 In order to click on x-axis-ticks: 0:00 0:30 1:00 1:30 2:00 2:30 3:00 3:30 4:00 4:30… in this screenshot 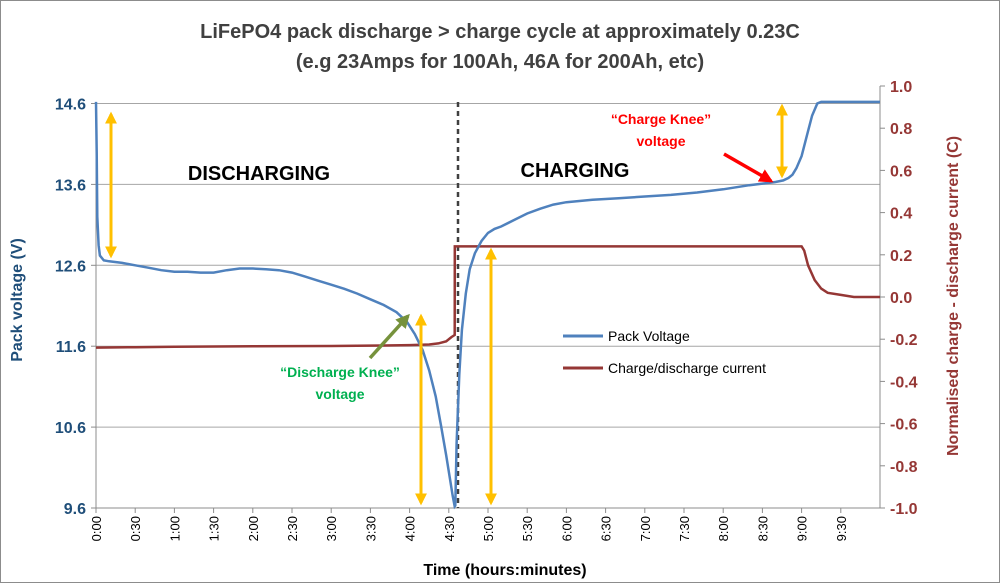, I will do `click(469, 524)`.